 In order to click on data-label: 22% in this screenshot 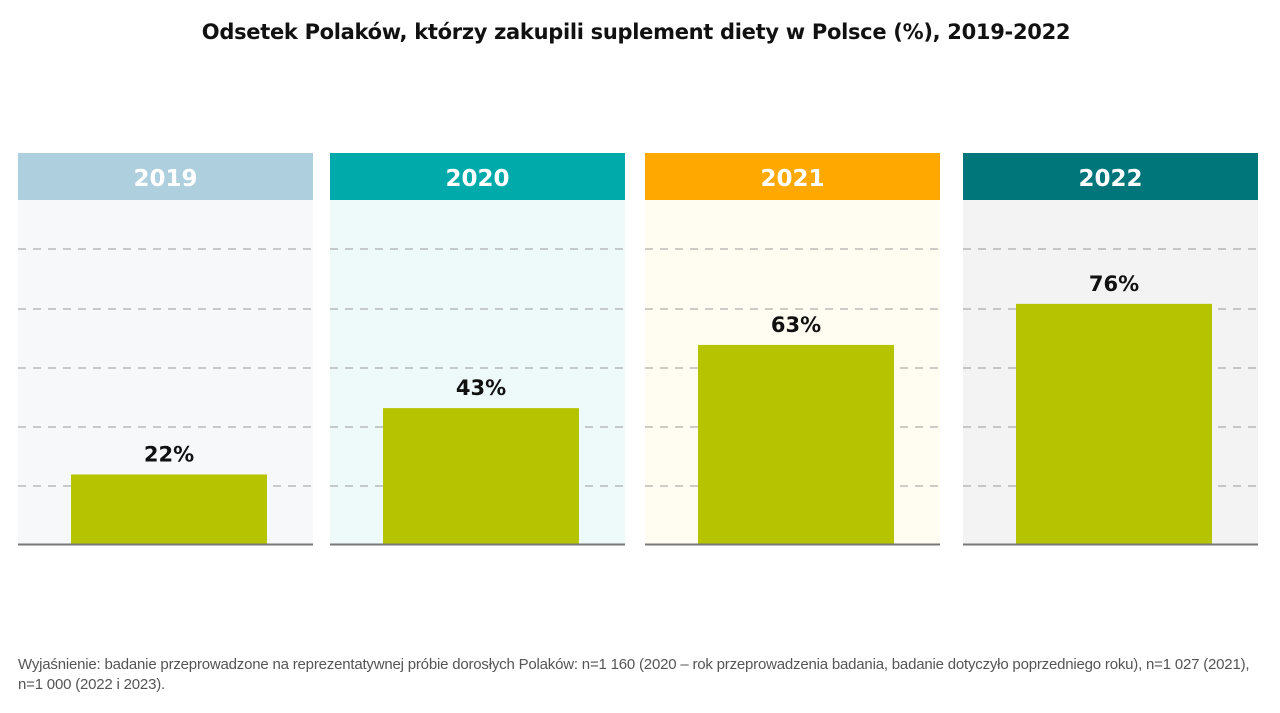, I will do `click(169, 454)`.